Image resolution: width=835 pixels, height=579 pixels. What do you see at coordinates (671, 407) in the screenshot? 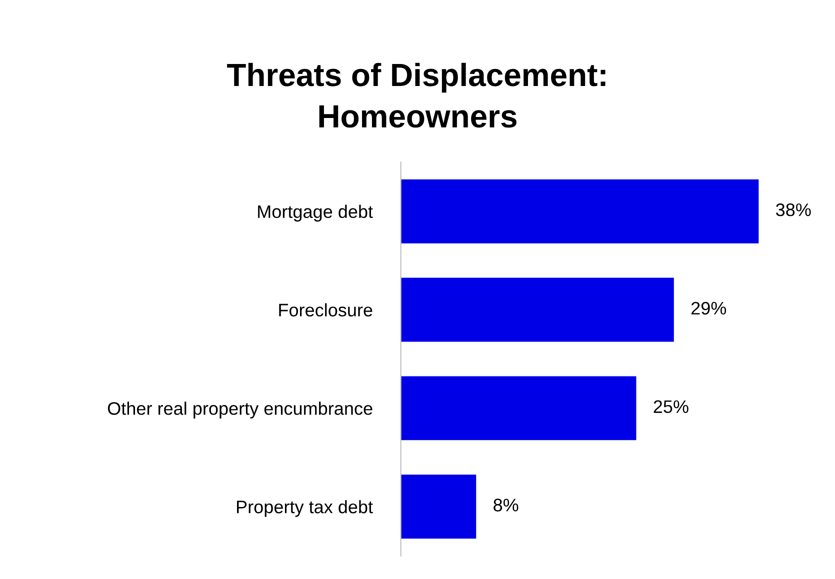
I see `data-label: 25%` at bounding box center [671, 407].